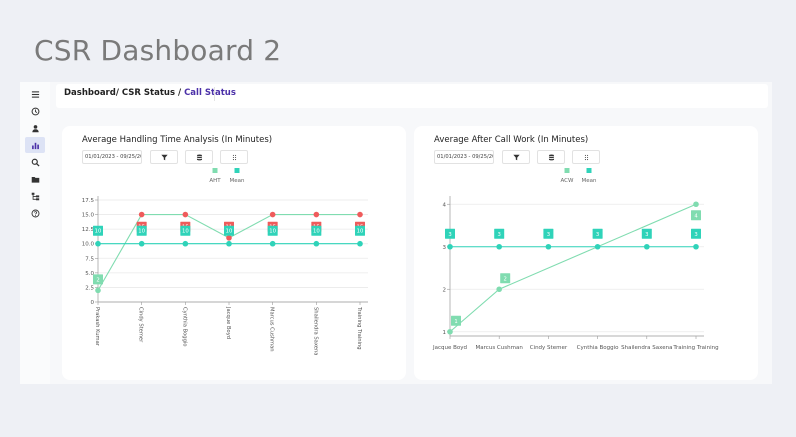  I want to click on x-tick-label: Training Training, so click(359, 328).